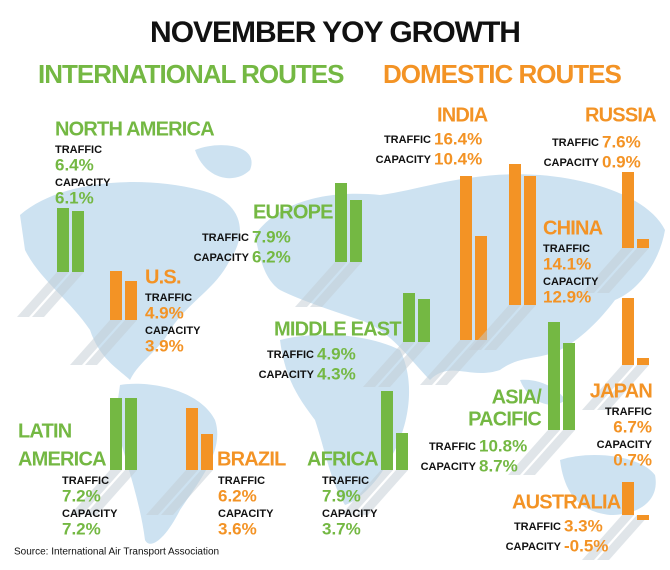  Describe the element at coordinates (621, 141) in the screenshot. I see `value-label: 7.6%` at that location.